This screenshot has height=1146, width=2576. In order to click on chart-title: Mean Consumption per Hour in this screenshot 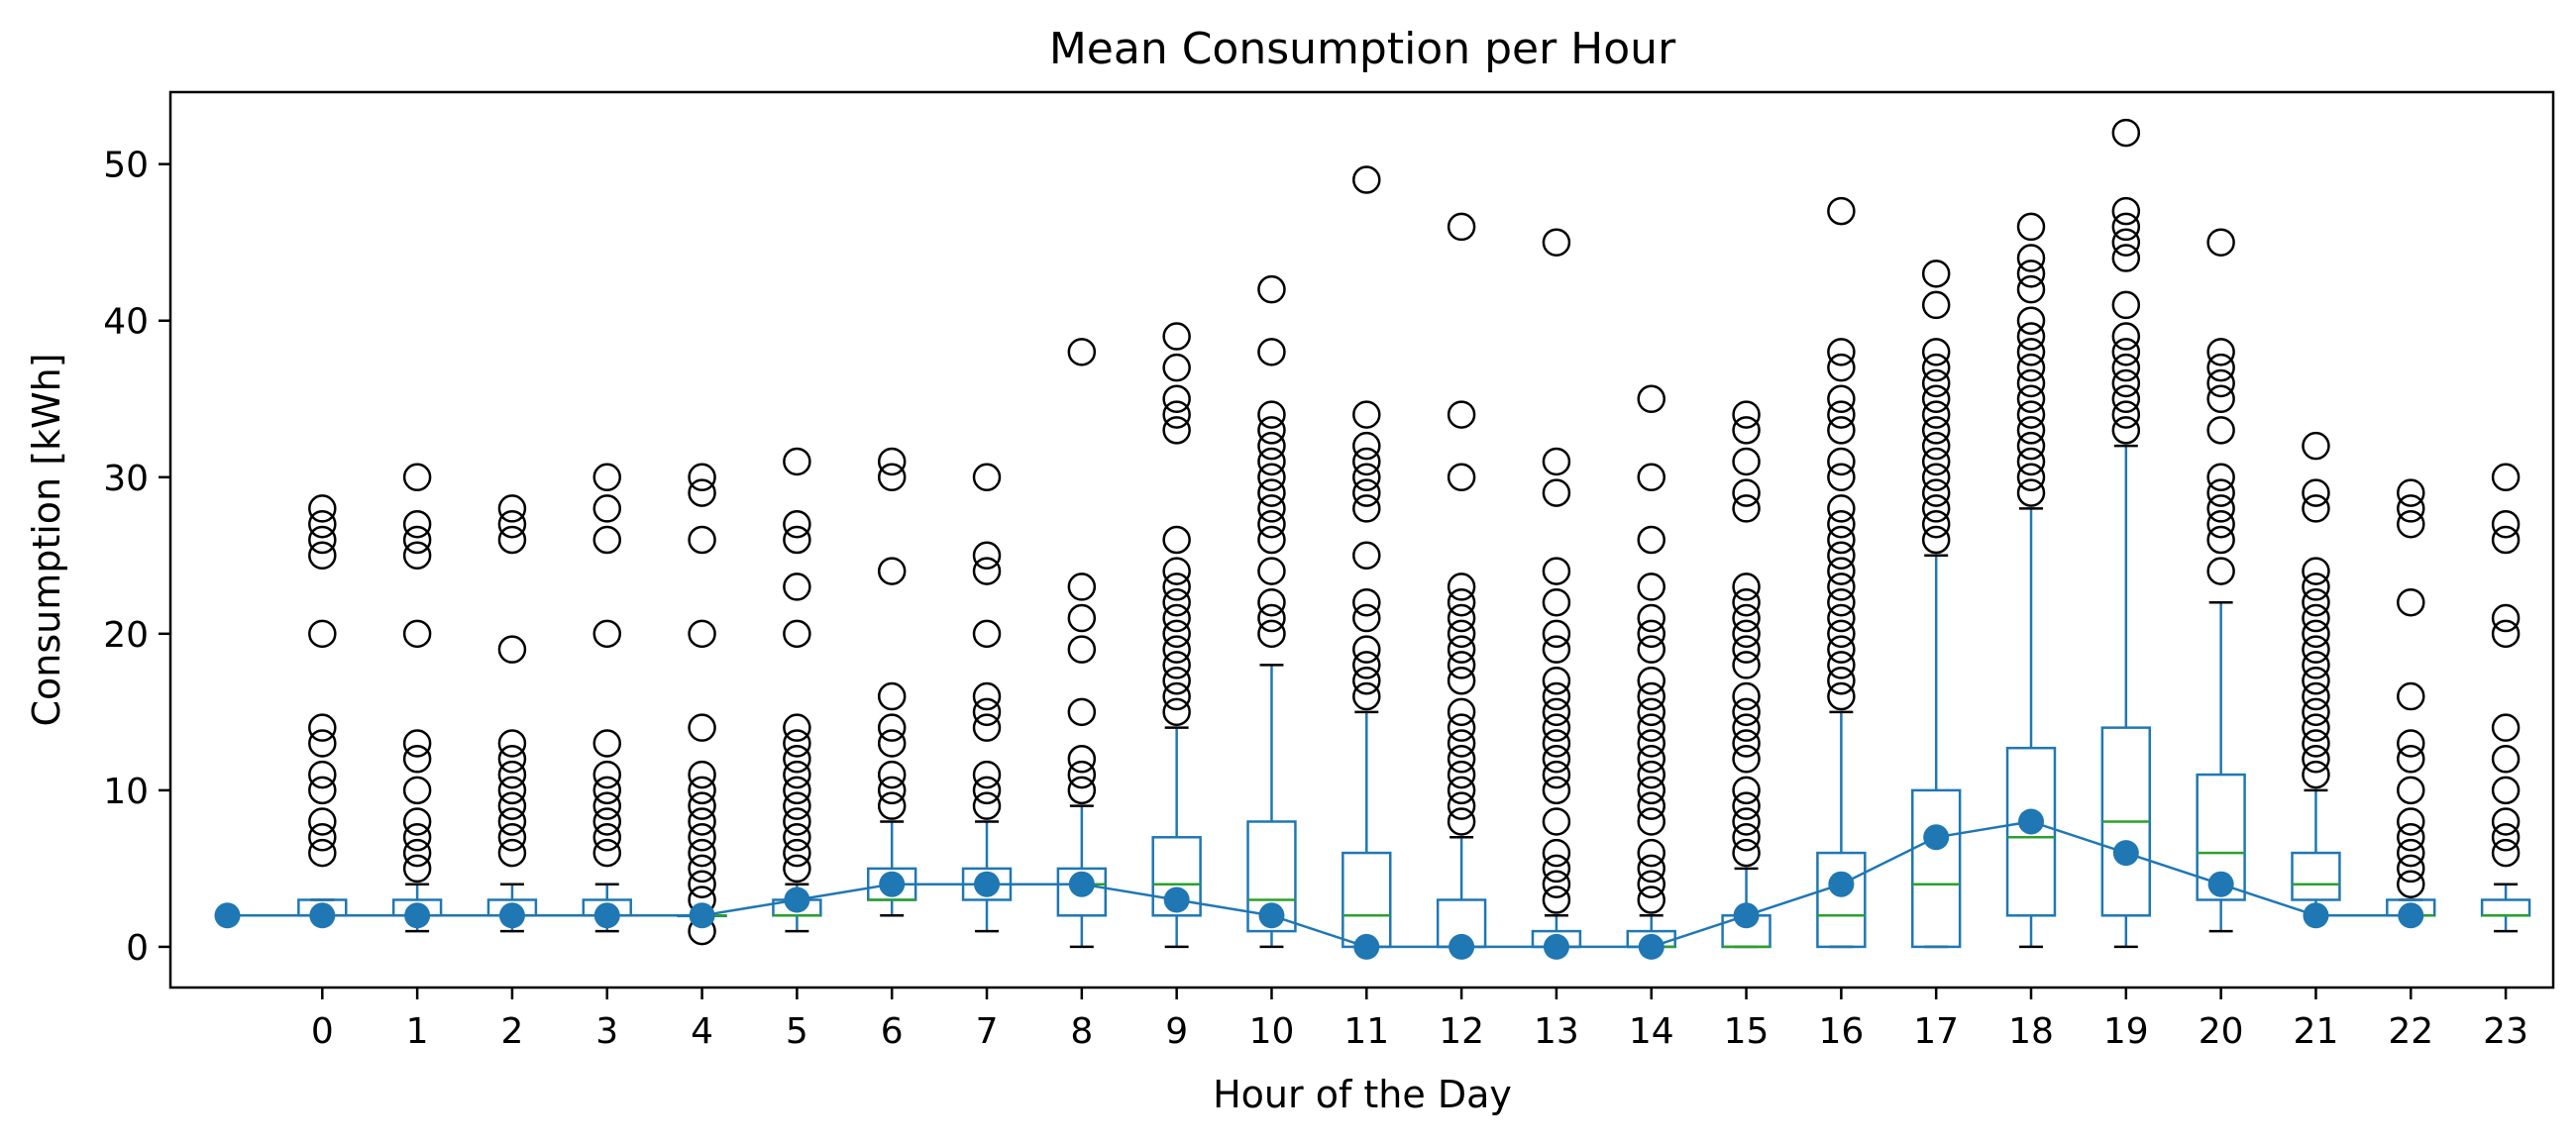, I will do `click(1362, 49)`.